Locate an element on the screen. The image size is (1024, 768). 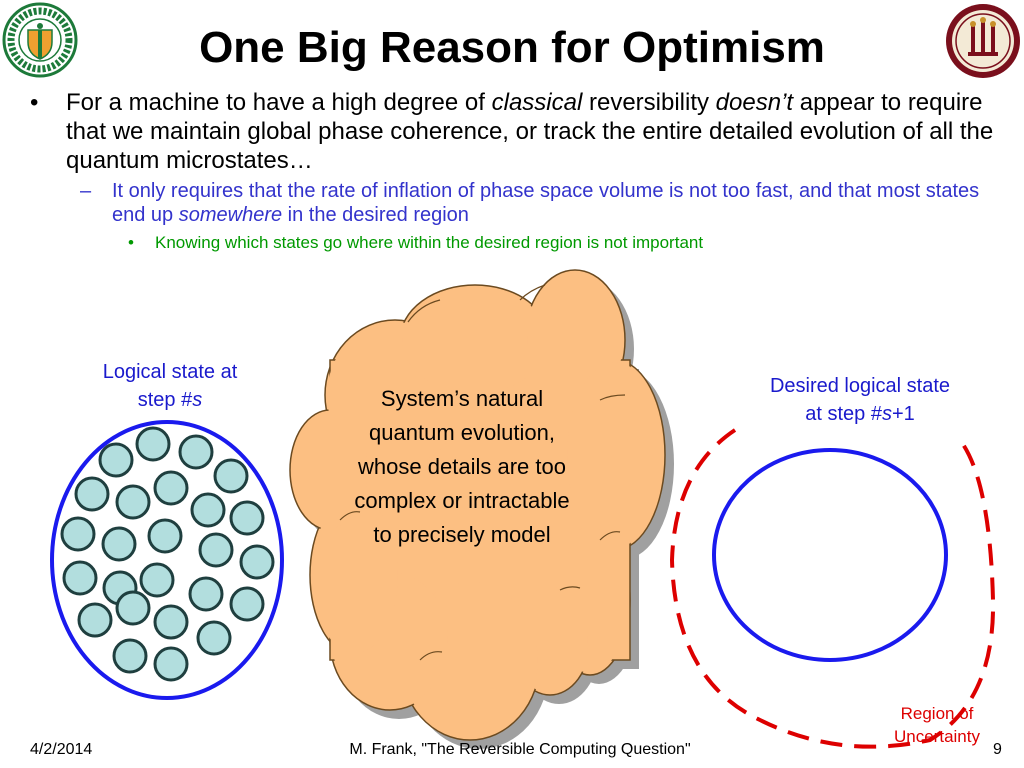
uncertainty-region-dashed is located at coordinates (832, 588).